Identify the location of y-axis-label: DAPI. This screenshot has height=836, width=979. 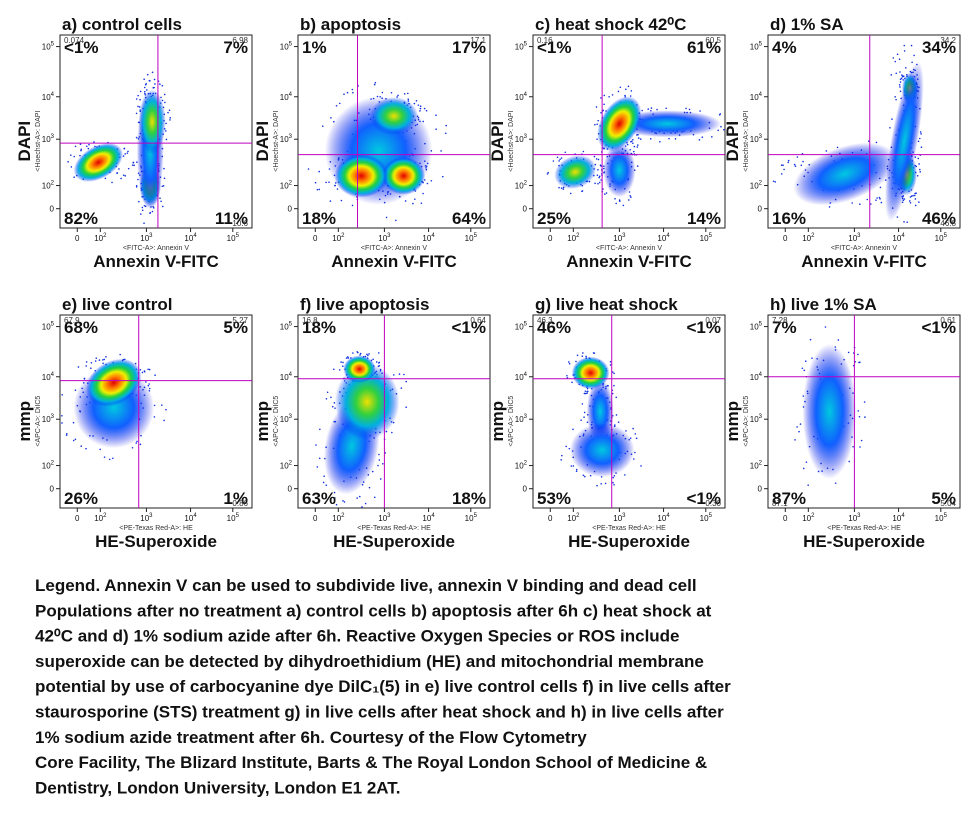
(24, 141).